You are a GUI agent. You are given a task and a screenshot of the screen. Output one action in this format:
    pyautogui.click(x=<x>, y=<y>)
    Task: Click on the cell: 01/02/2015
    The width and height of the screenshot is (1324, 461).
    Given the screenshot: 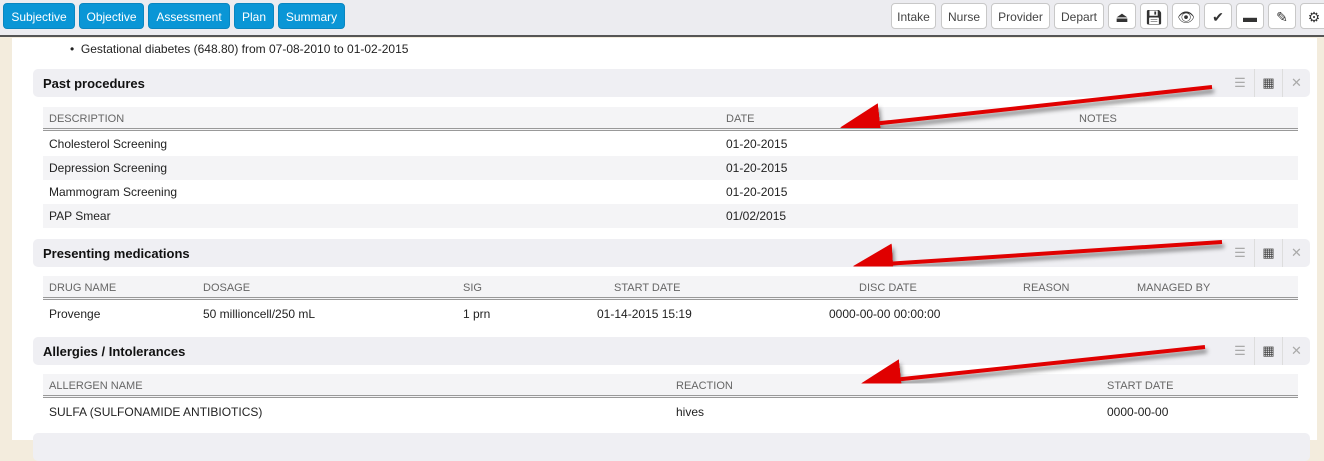 What is the action you would take?
    pyautogui.click(x=756, y=216)
    